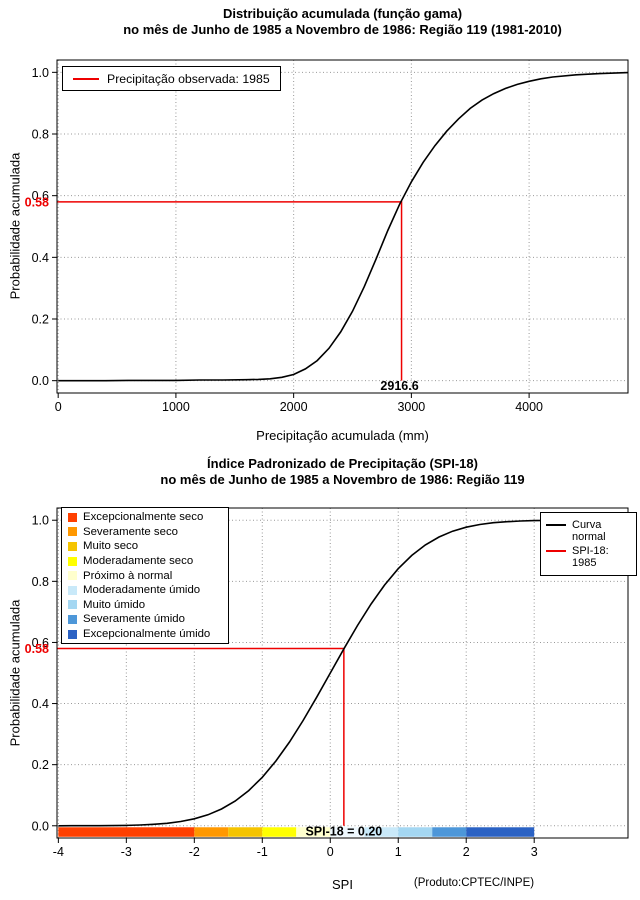 The width and height of the screenshot is (640, 900). I want to click on x-tick-label: 1000, so click(176, 407).